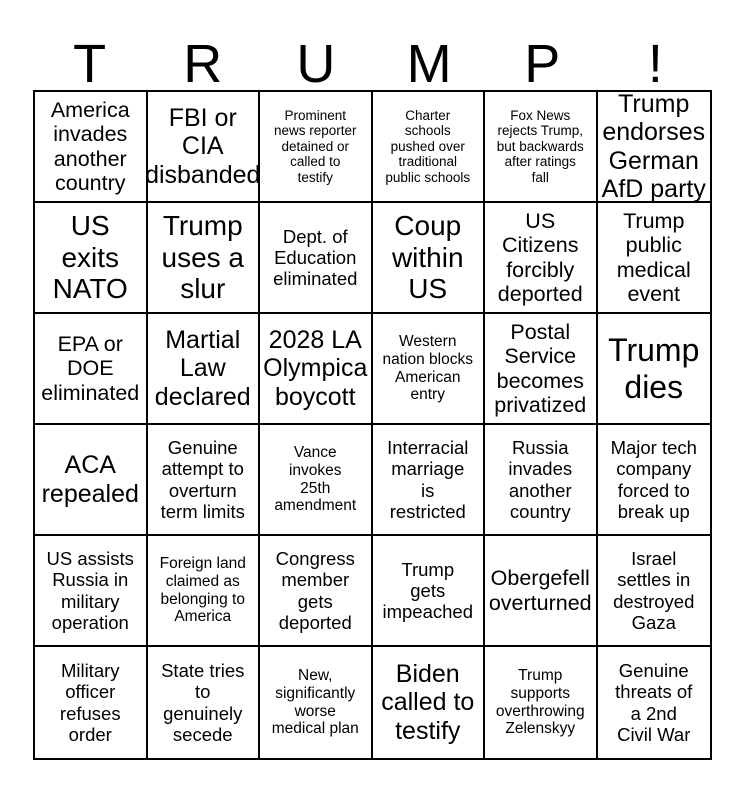 The width and height of the screenshot is (745, 800). What do you see at coordinates (541, 480) in the screenshot?
I see `bingo-cell: Russia invades another country` at bounding box center [541, 480].